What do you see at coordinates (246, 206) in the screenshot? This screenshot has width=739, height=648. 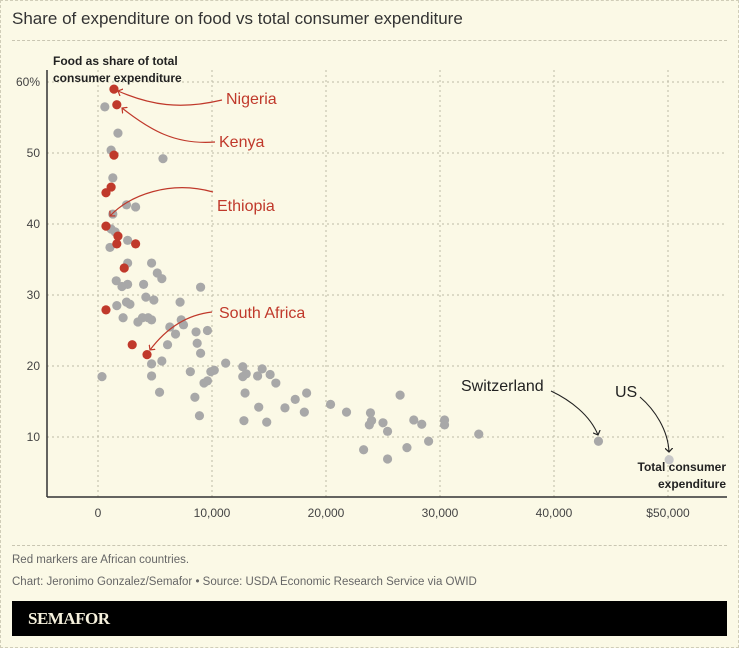 I see `annotation-ethiopia: Ethiopia` at bounding box center [246, 206].